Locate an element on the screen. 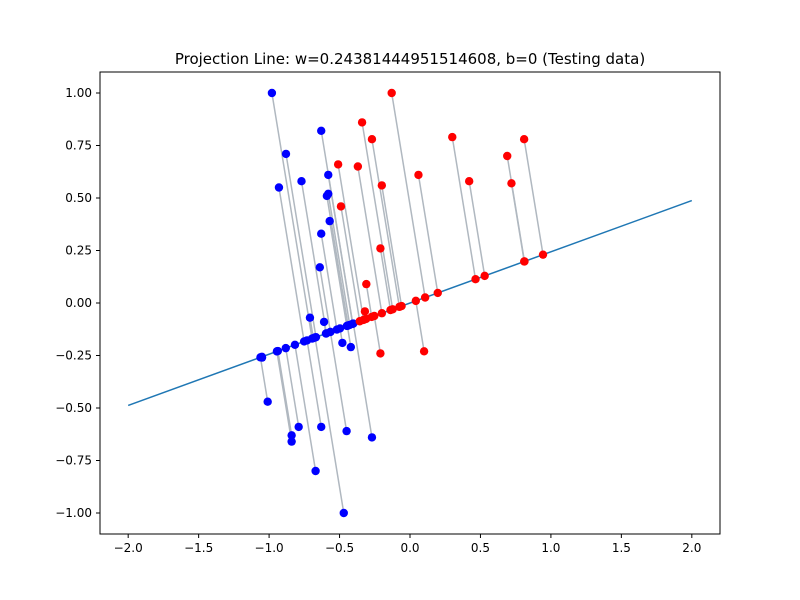 Image resolution: width=800 pixels, height=600 pixels. y-tick-label: 0.75 is located at coordinates (78, 146).